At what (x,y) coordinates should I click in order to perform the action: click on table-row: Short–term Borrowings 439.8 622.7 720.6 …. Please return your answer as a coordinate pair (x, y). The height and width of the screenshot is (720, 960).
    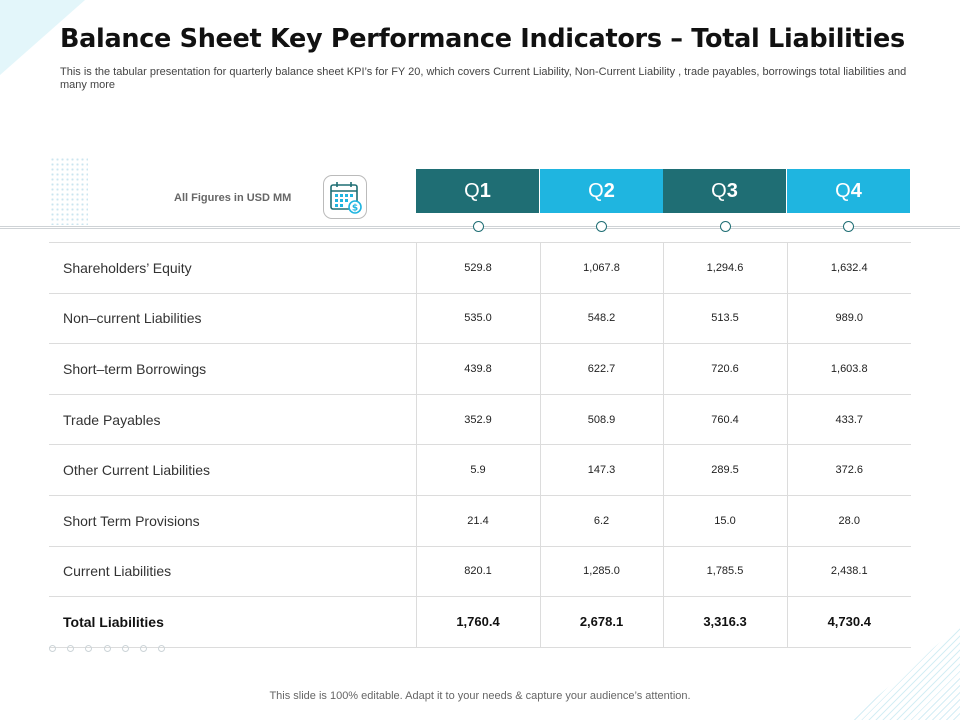
    Looking at the image, I should click on (480, 369).